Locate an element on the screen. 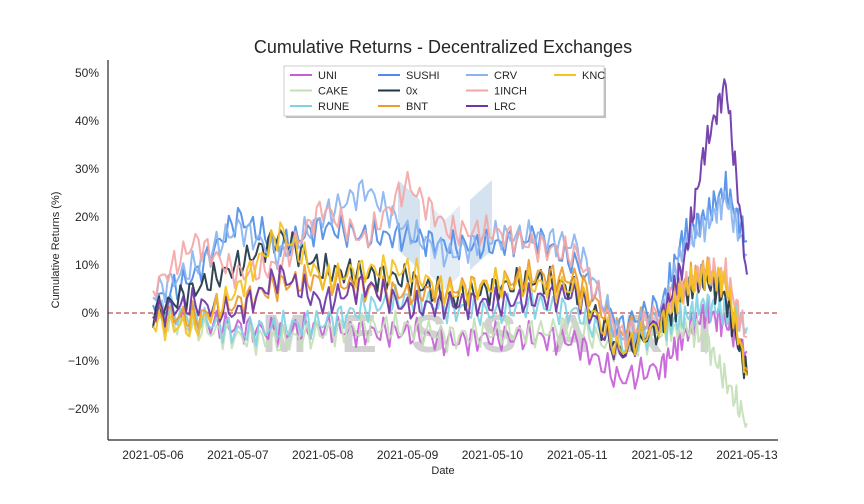 Image resolution: width=864 pixels, height=504 pixels. y-tick-label: −10% is located at coordinates (83, 361).